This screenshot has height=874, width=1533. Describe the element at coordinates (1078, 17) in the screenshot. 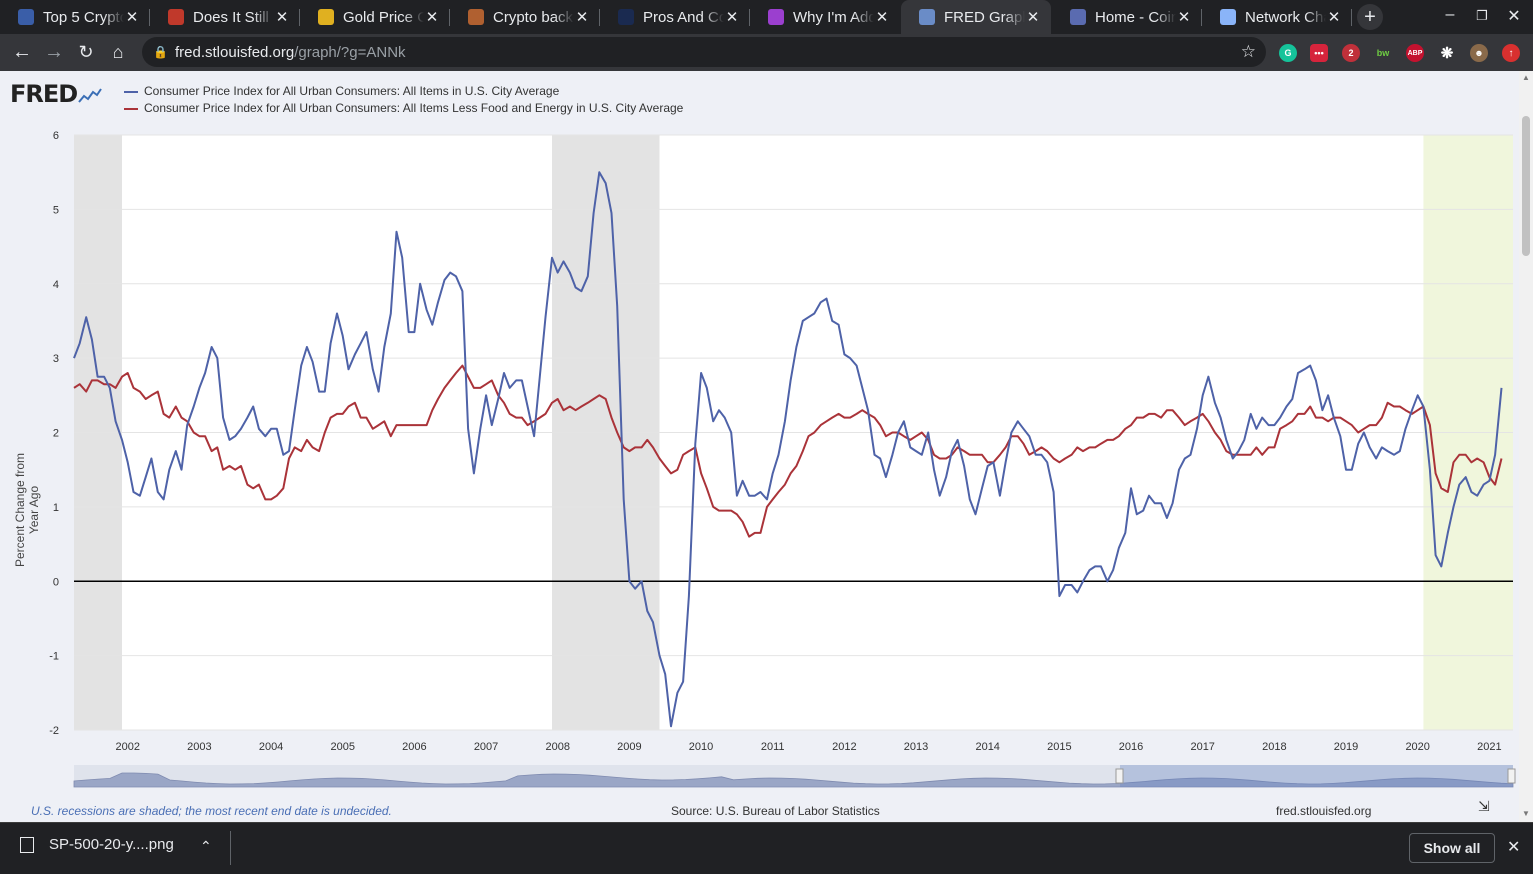

I see `cm-icon` at that location.